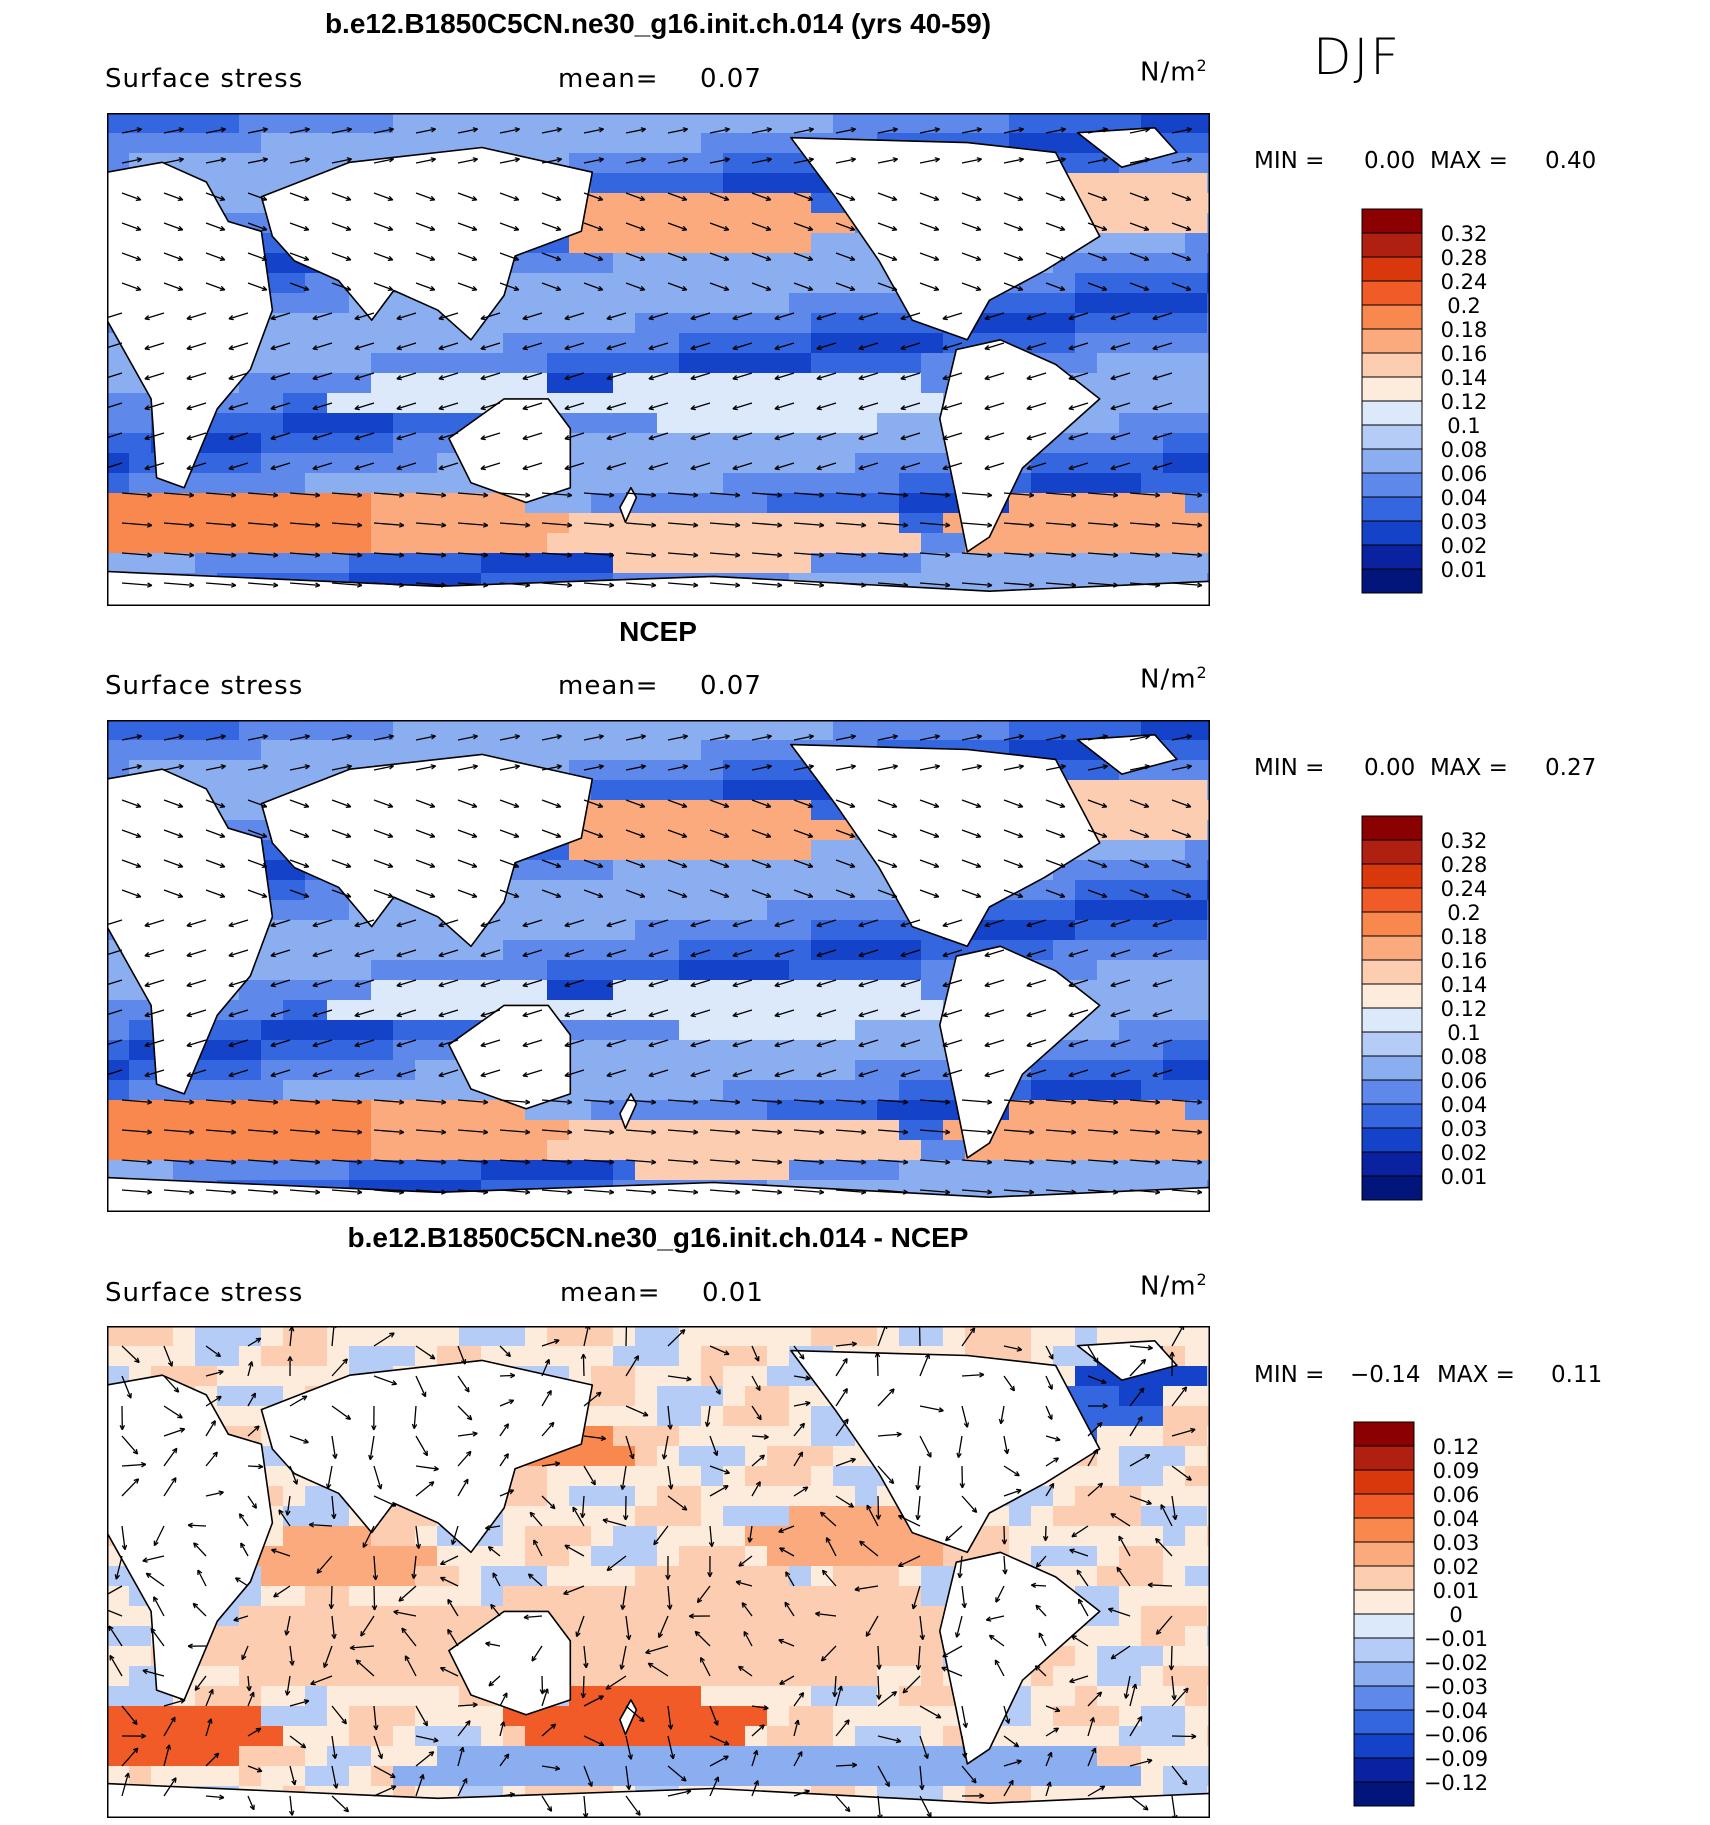 Image resolution: width=1710 pixels, height=1825 pixels. What do you see at coordinates (1392, 581) in the screenshot?
I see `colorbar-box` at bounding box center [1392, 581].